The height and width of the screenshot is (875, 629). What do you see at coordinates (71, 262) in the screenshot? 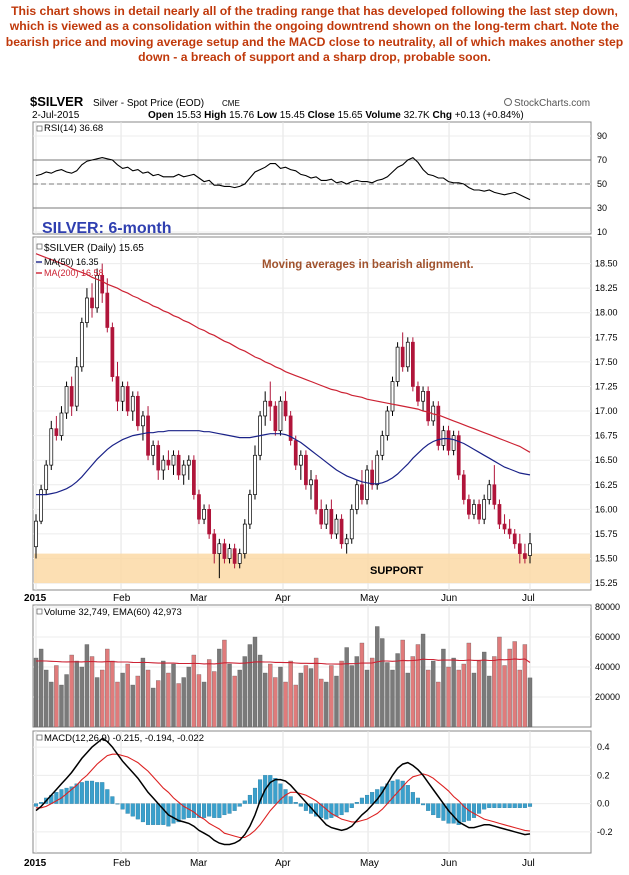
I see `ma50-legend-text: MA(50) 16.35` at bounding box center [71, 262].